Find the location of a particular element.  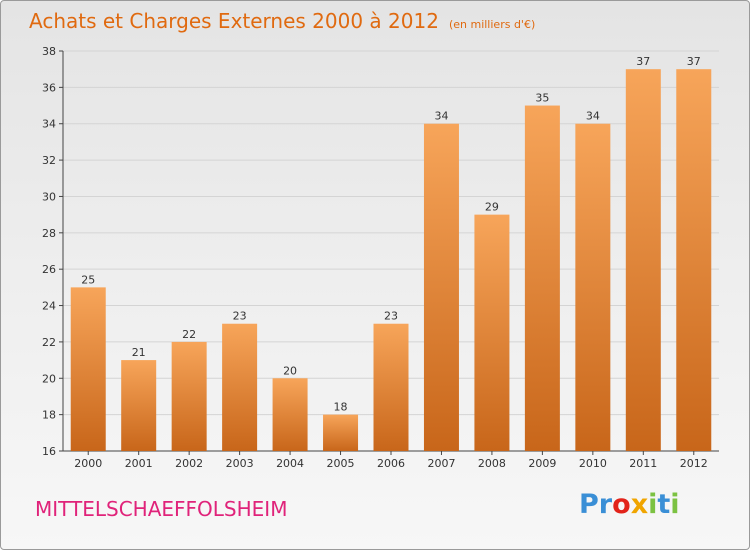

x-tick-label-2000: 2000 is located at coordinates (88, 463).